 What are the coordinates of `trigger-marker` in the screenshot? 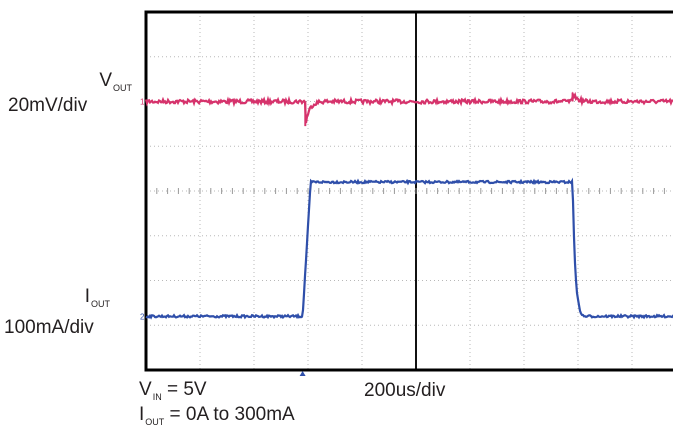 It's located at (302, 373).